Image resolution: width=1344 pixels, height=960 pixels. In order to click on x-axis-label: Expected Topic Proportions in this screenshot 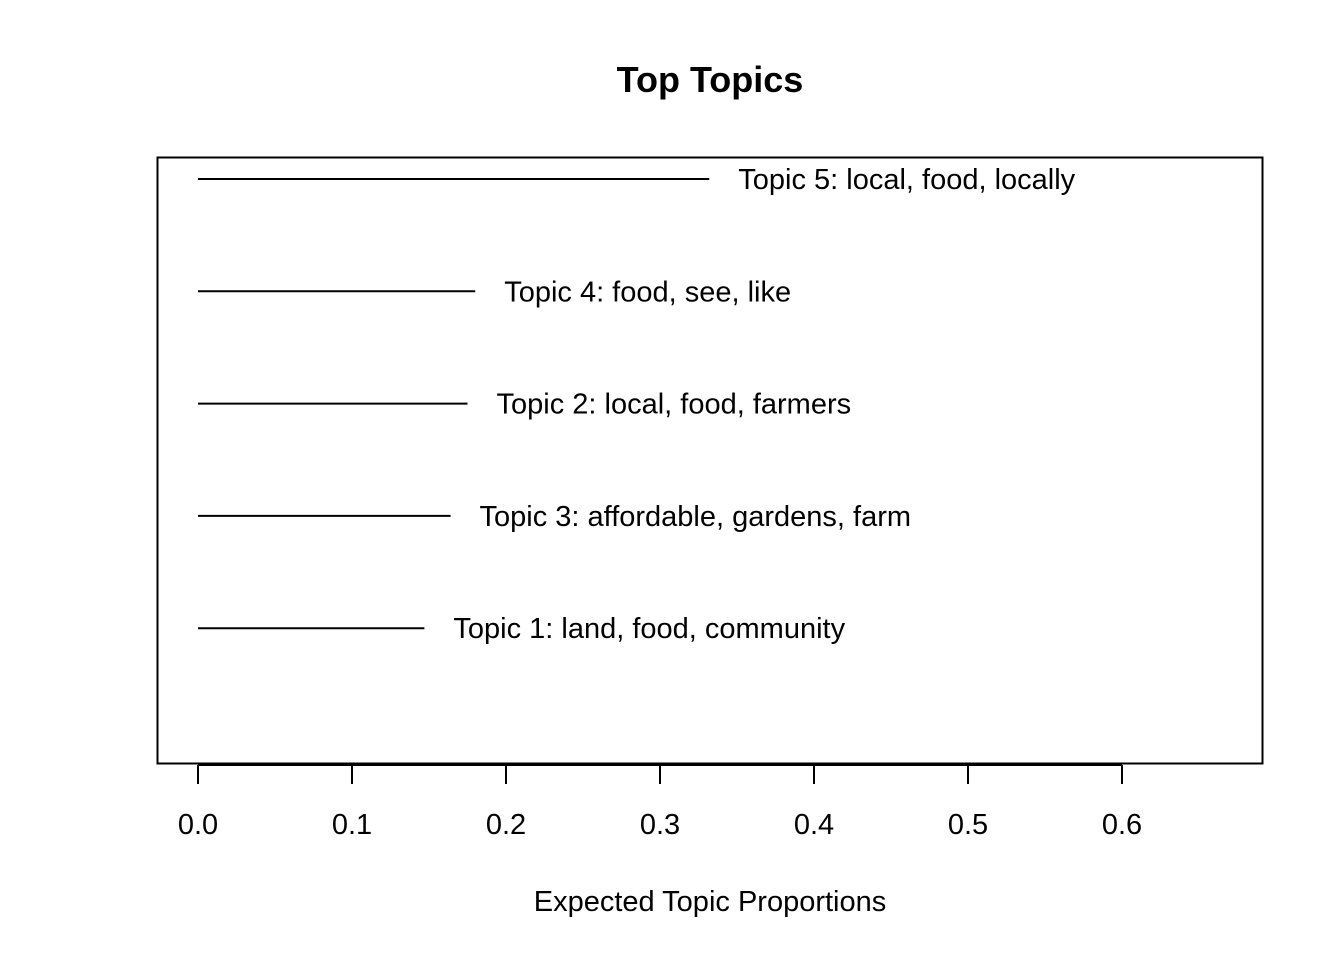, I will do `click(710, 902)`.